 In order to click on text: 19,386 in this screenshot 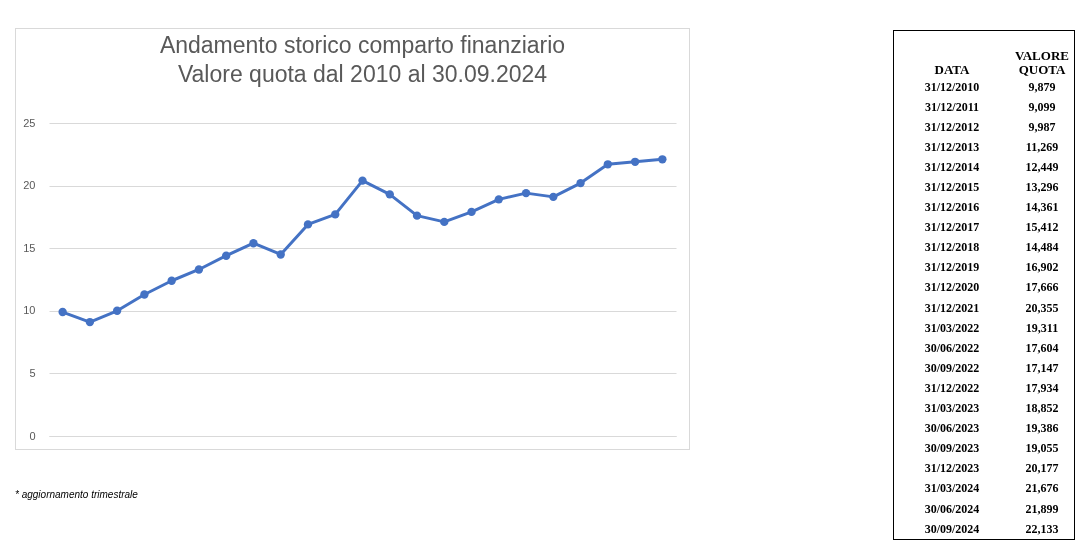, I will do `click(1042, 429)`.